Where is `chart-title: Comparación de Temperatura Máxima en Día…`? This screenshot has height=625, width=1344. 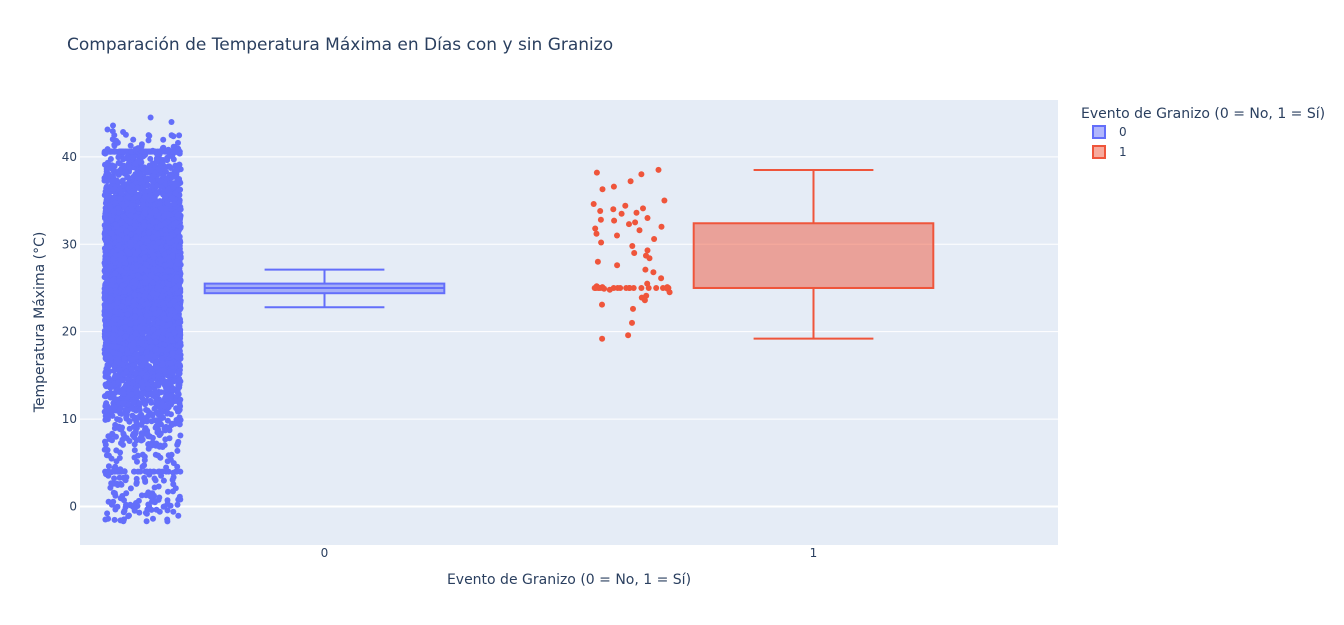 chart-title: Comparación de Temperatura Máxima en Día… is located at coordinates (340, 45).